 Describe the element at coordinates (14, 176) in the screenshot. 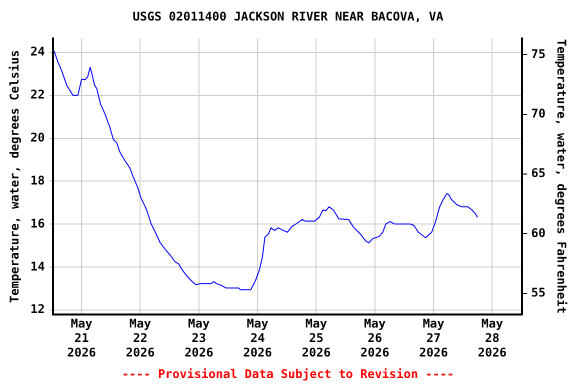

I see `y-axis-title: Temperature, water, degrees Celsius` at that location.